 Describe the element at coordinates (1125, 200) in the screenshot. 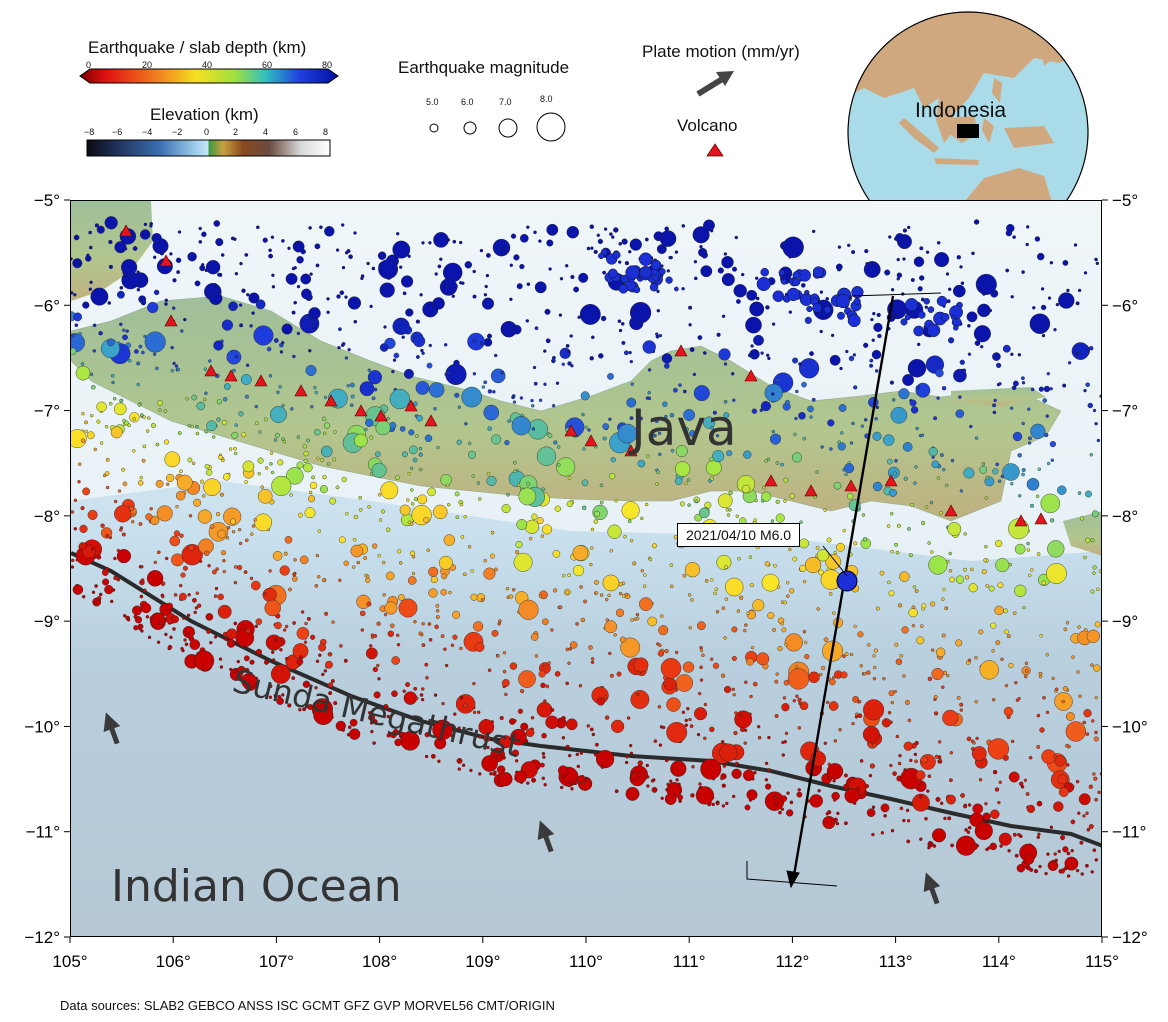

I see `y-tick-label: −5°` at that location.